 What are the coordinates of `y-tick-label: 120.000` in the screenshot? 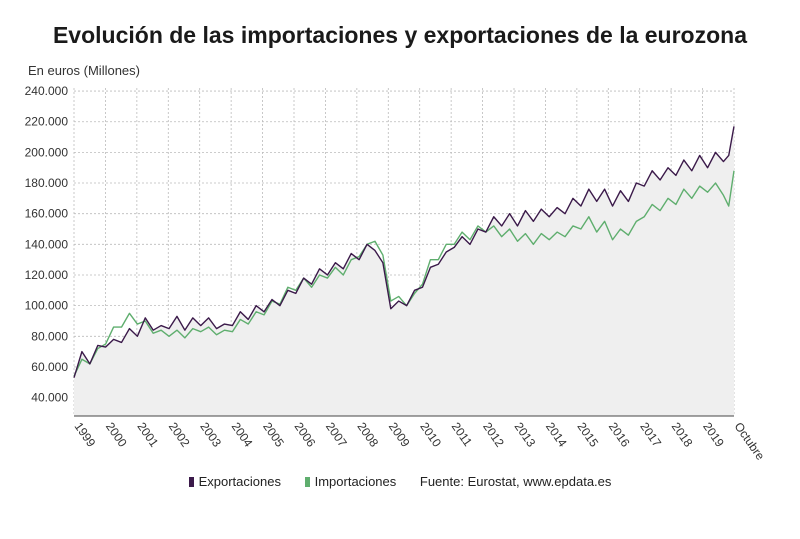 It's located at (47, 275).